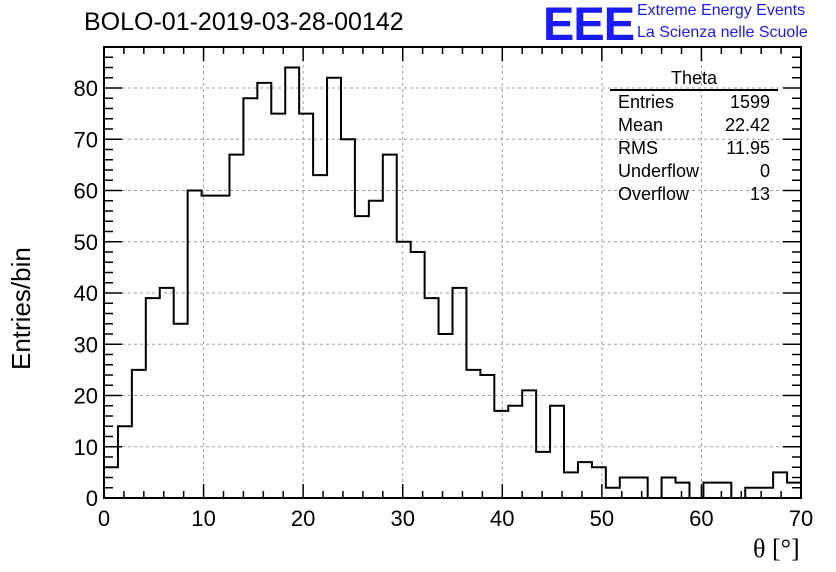 The width and height of the screenshot is (836, 572). Describe the element at coordinates (86, 139) in the screenshot. I see `y-tick-label: 70` at that location.